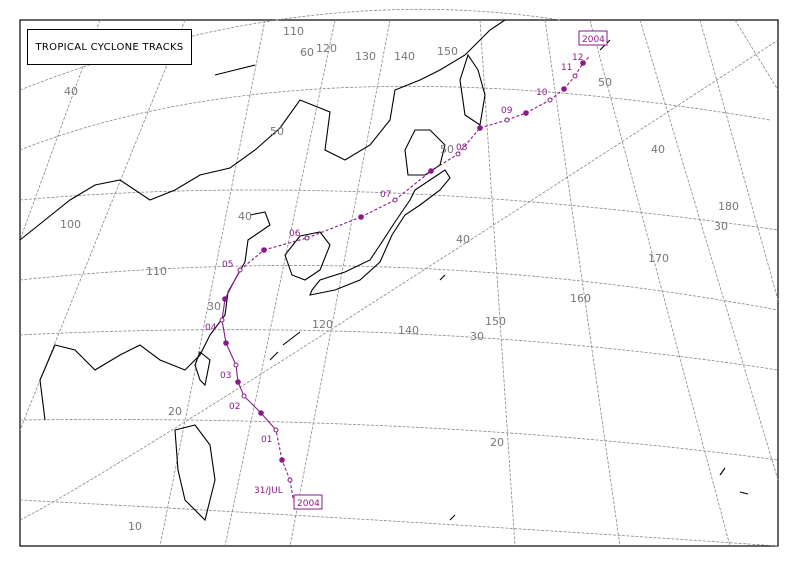  What do you see at coordinates (728, 206) in the screenshot?
I see `lon-label: 180` at bounding box center [728, 206].